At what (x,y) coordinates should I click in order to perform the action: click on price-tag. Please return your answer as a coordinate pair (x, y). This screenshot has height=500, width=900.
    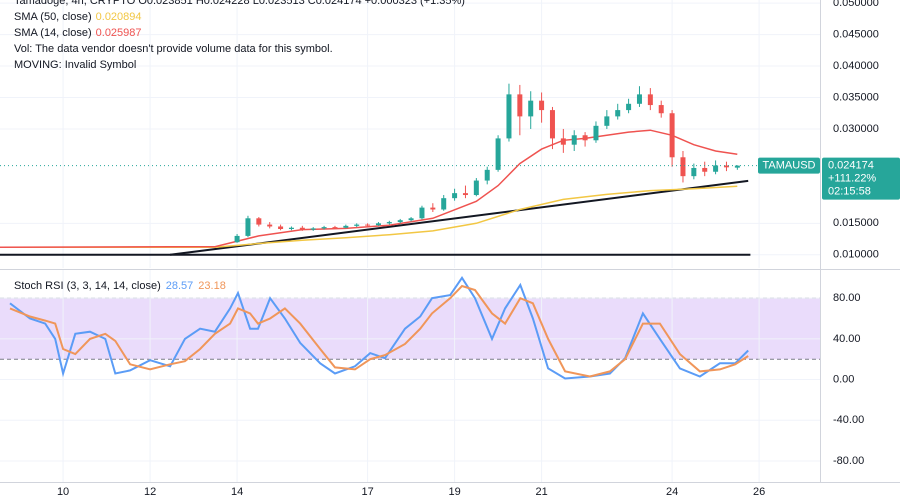
    Looking at the image, I should click on (861, 178).